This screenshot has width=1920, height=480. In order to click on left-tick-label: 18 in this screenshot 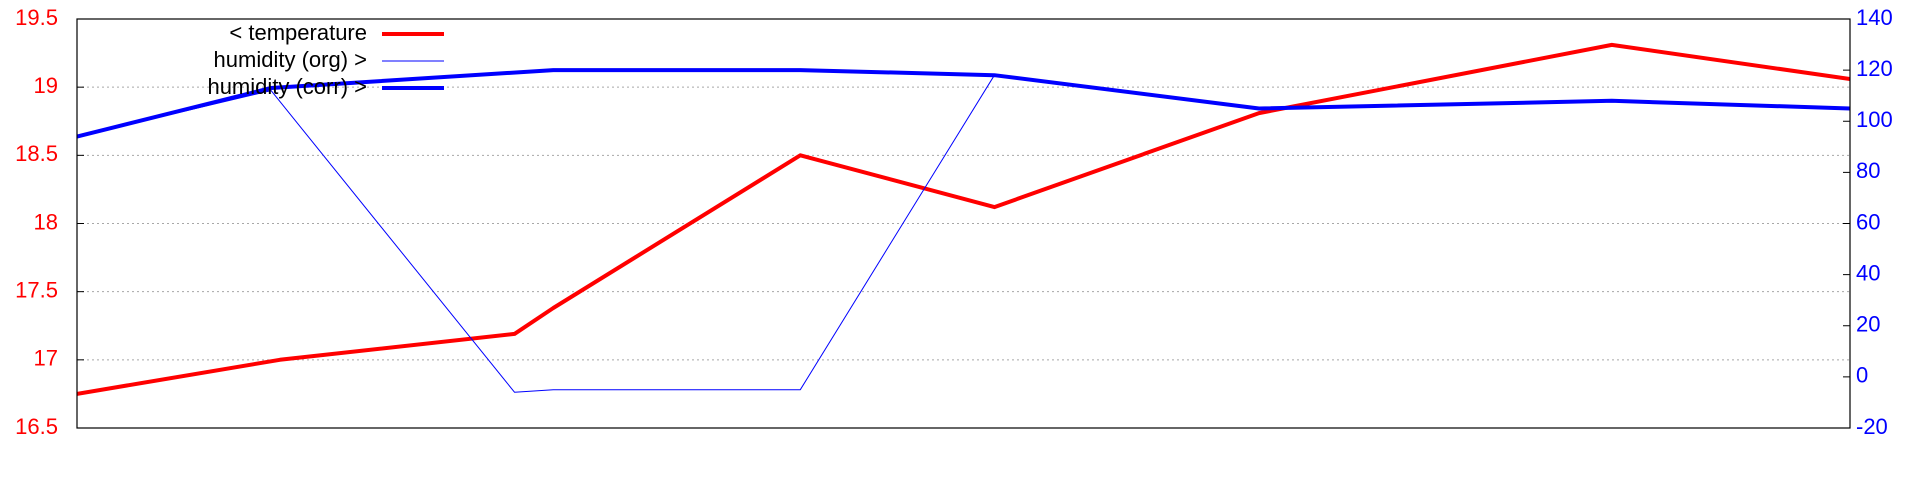, I will do `click(46, 221)`.